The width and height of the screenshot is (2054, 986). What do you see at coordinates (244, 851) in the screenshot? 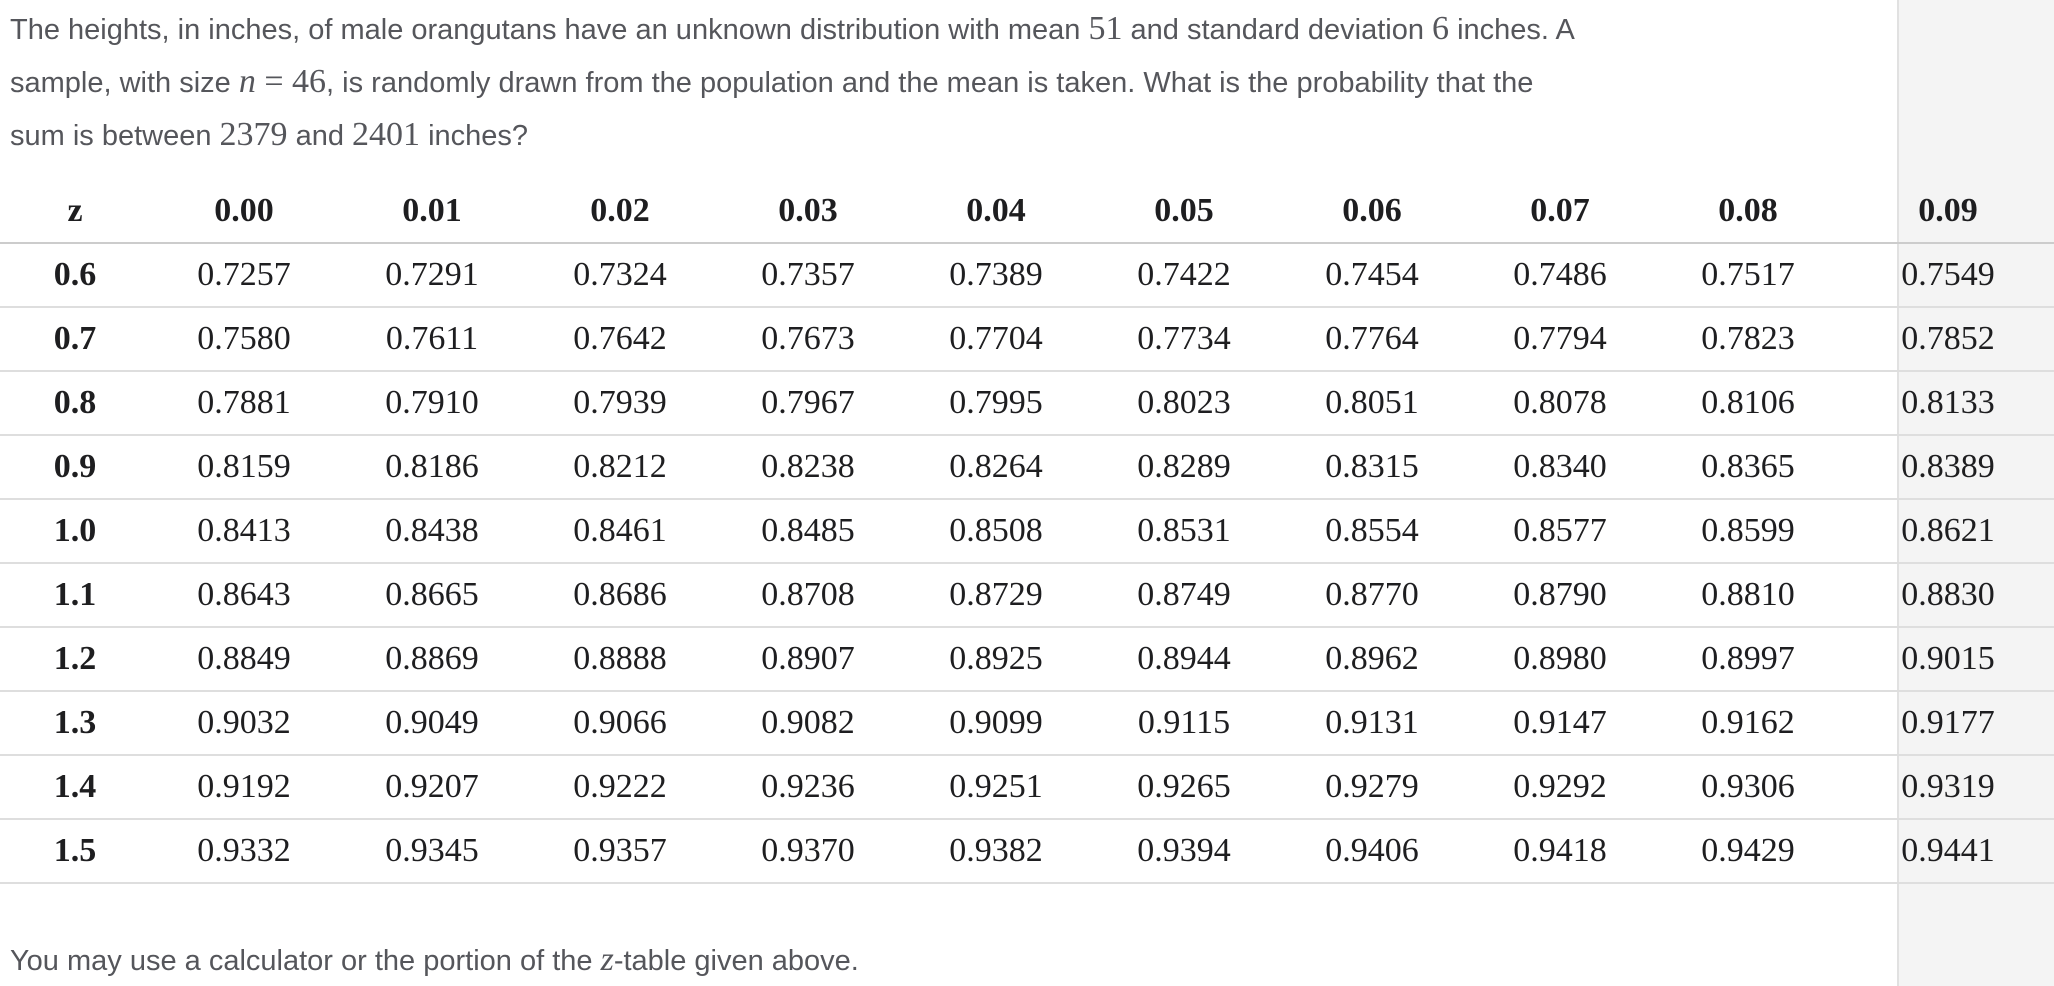
I see `z-cell: 0.9332` at bounding box center [244, 851].